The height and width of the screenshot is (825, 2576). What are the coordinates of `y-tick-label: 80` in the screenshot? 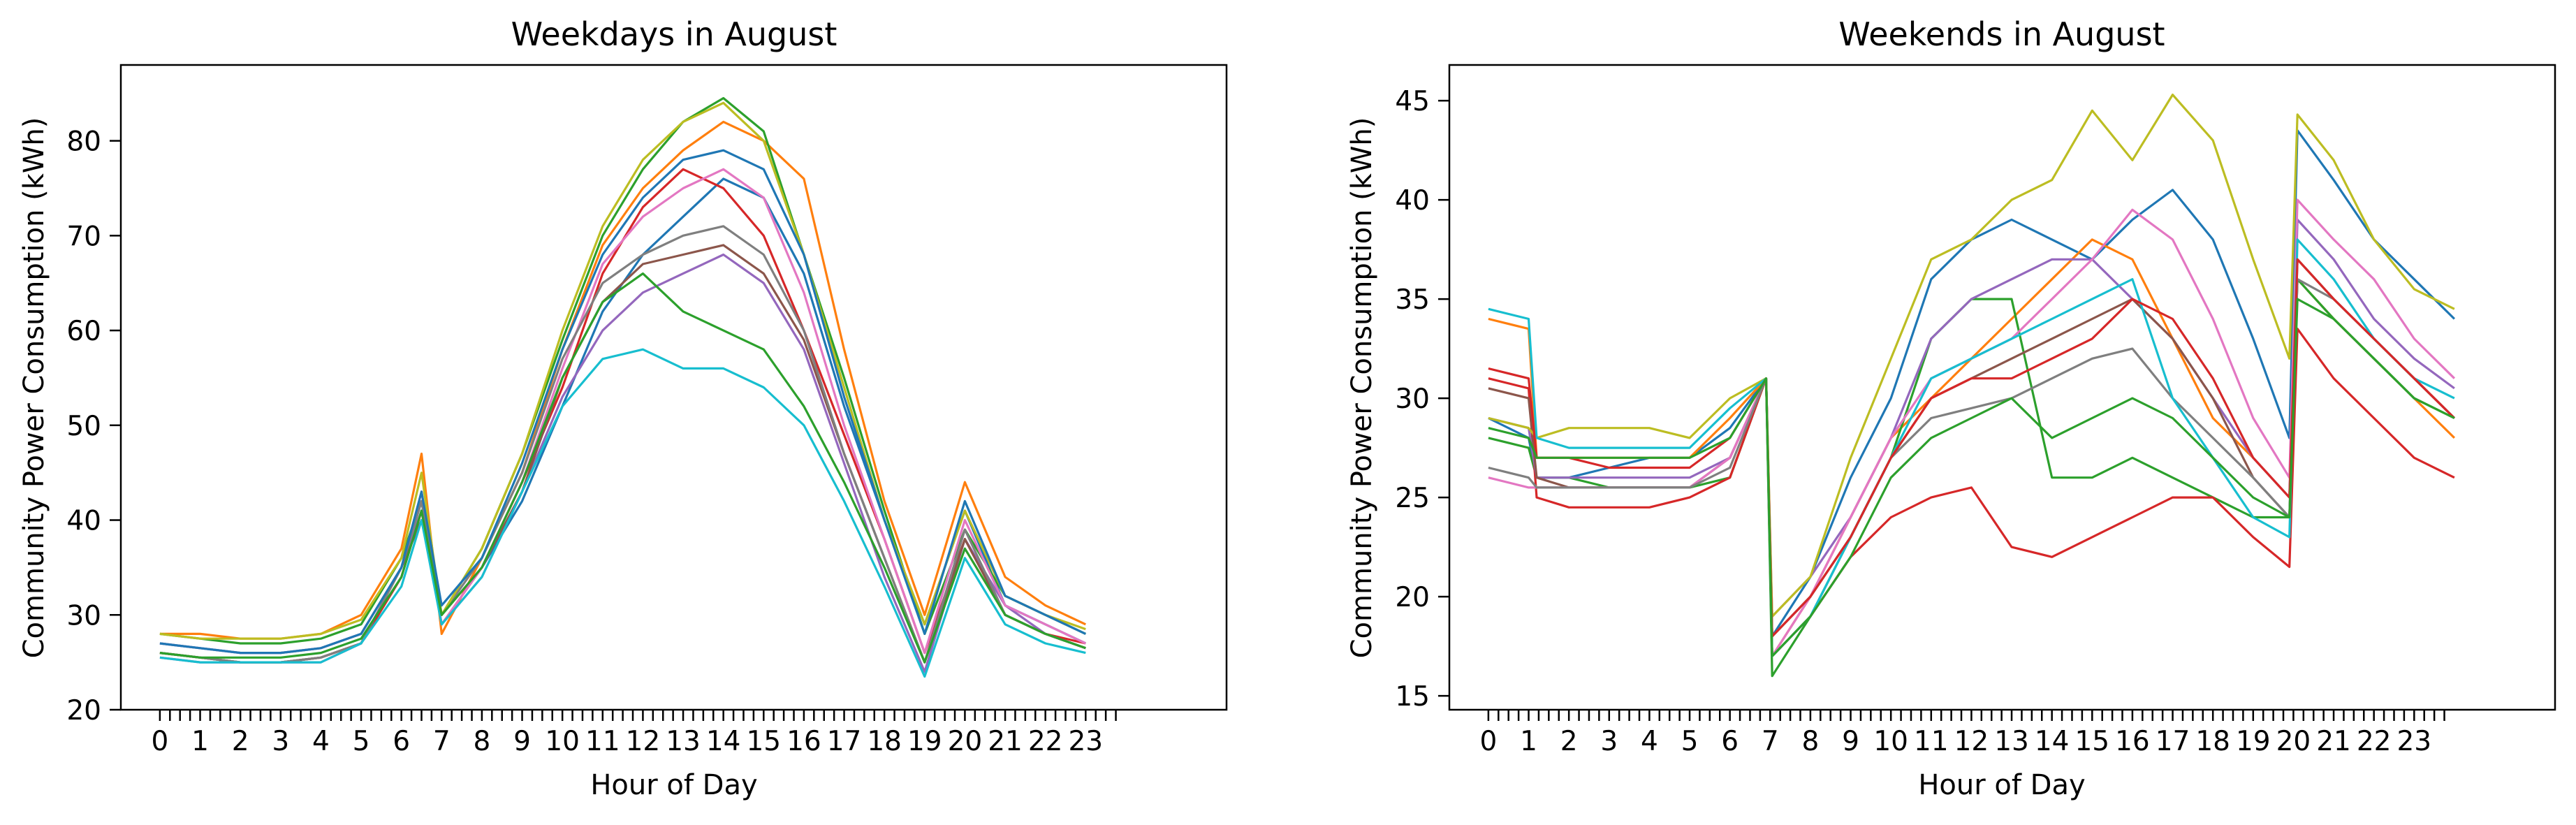 It's located at (83, 142).